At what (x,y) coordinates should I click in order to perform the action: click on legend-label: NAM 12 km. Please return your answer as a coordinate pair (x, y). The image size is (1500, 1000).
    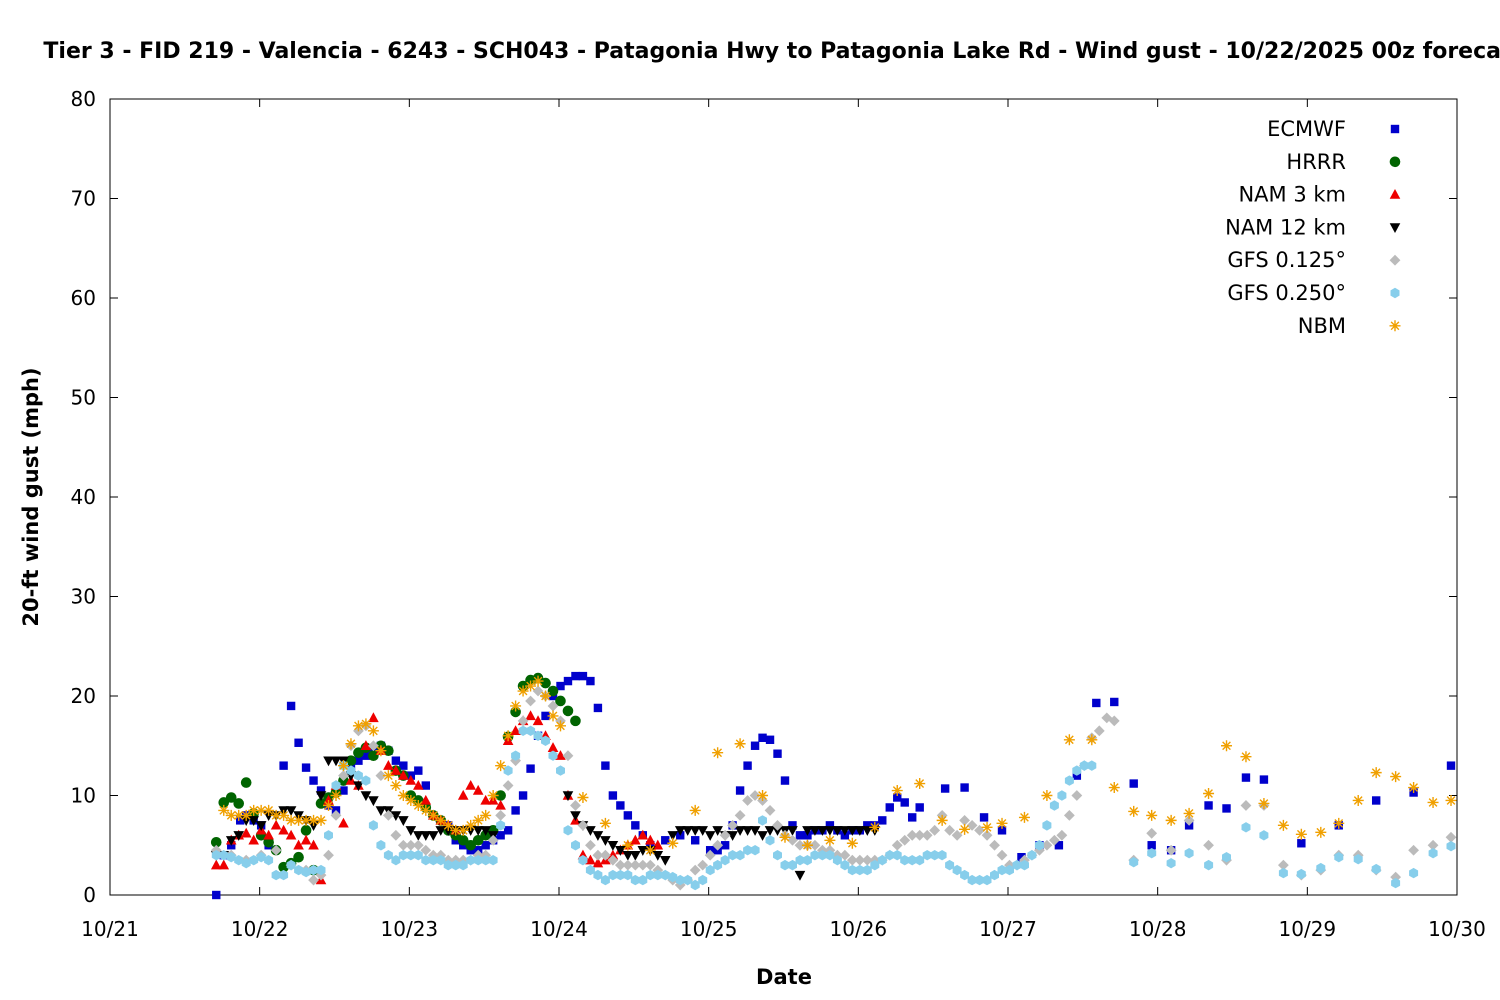
    Looking at the image, I should click on (1285, 227).